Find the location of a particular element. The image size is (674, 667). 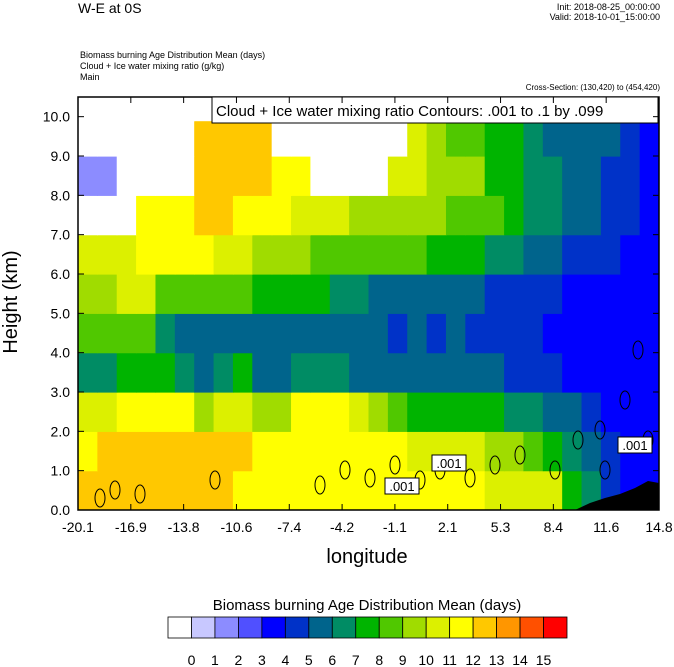

colorbar-label: 11 is located at coordinates (449, 659).